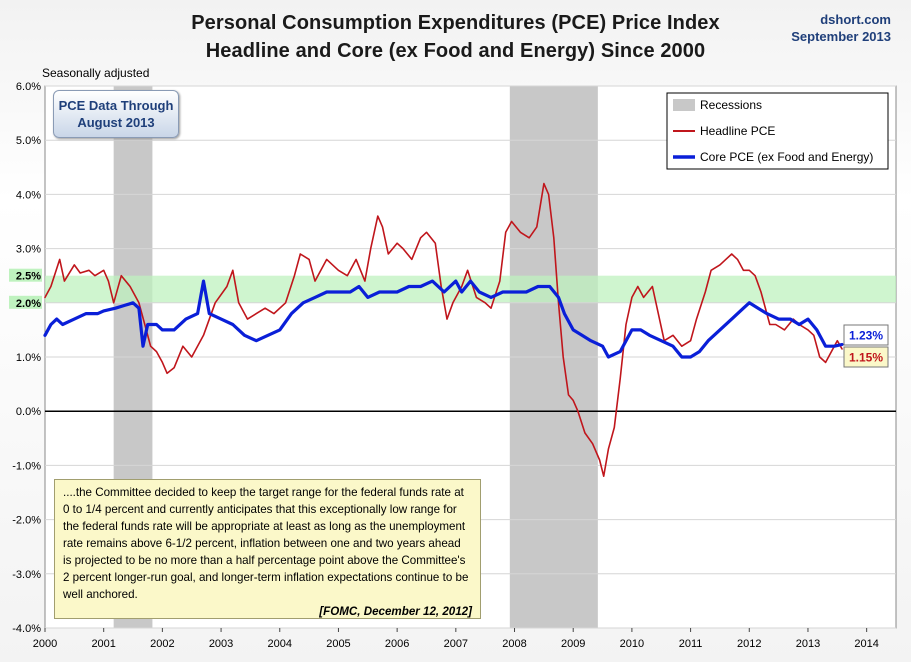  Describe the element at coordinates (96, 73) in the screenshot. I see `seasonal-note: Seasonally adjusted` at that location.